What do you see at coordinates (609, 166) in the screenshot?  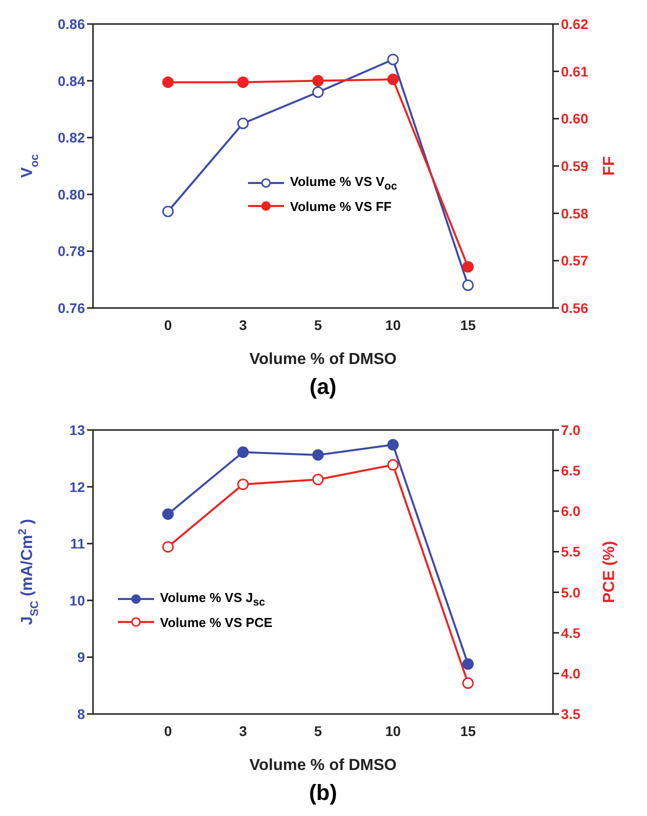 I see `y2-axis-title: FF` at bounding box center [609, 166].